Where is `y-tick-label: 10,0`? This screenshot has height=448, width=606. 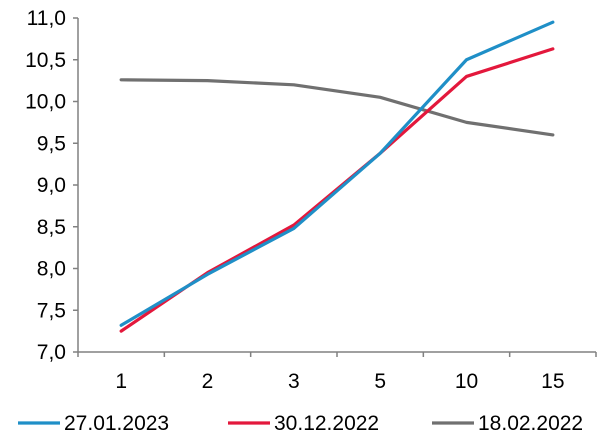
y-tick-label: 10,0 is located at coordinates (45, 102).